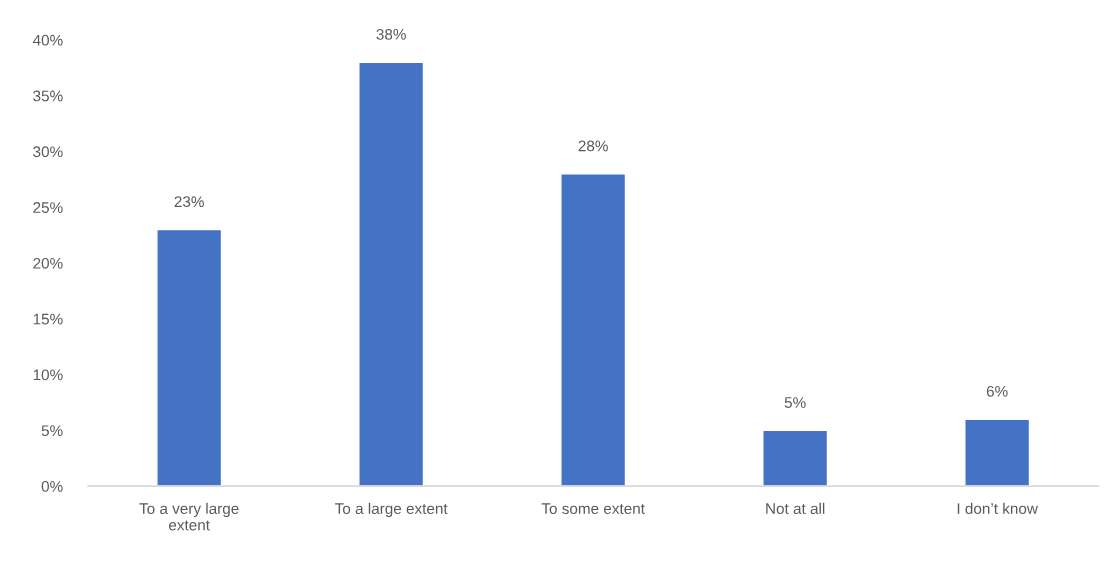 The image size is (1116, 562). What do you see at coordinates (48, 375) in the screenshot?
I see `y-tick-label: 10%` at bounding box center [48, 375].